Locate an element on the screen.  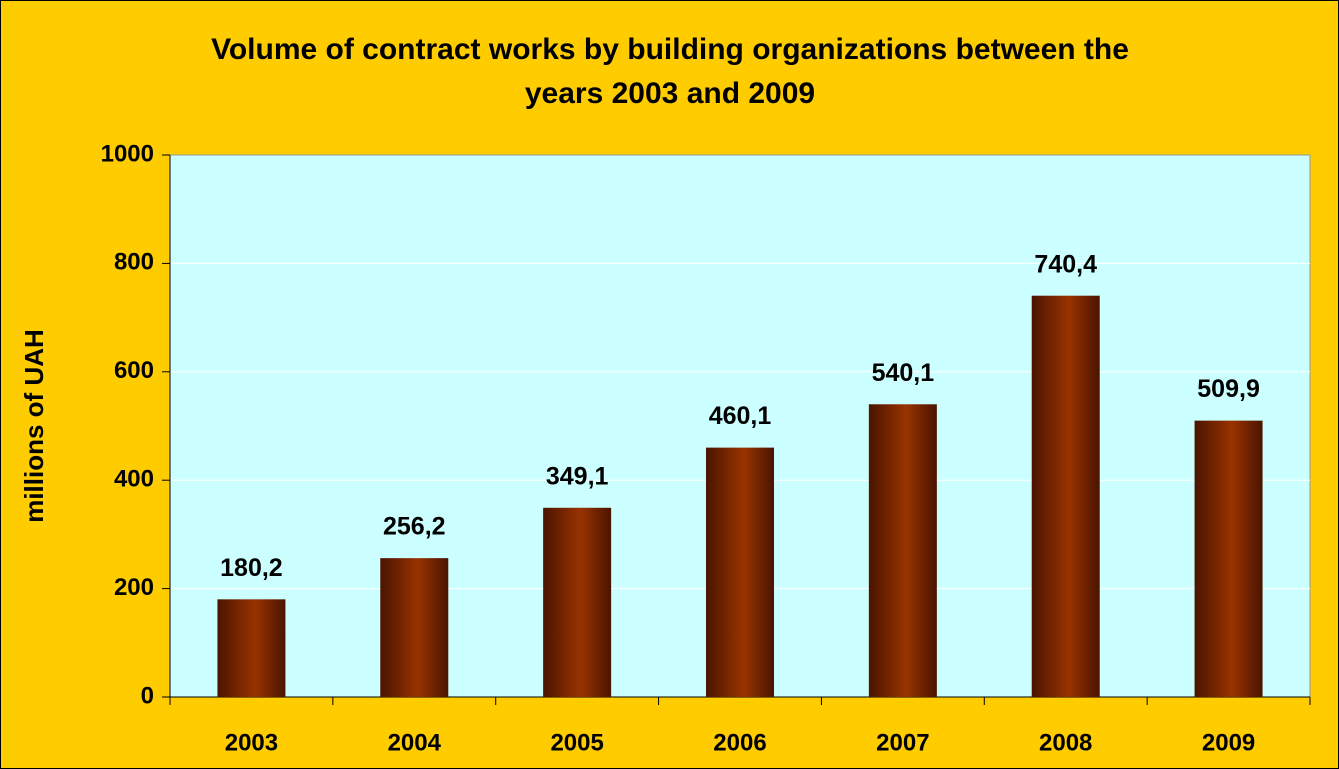
y-axis-label: millions of UAH is located at coordinates (34, 426).